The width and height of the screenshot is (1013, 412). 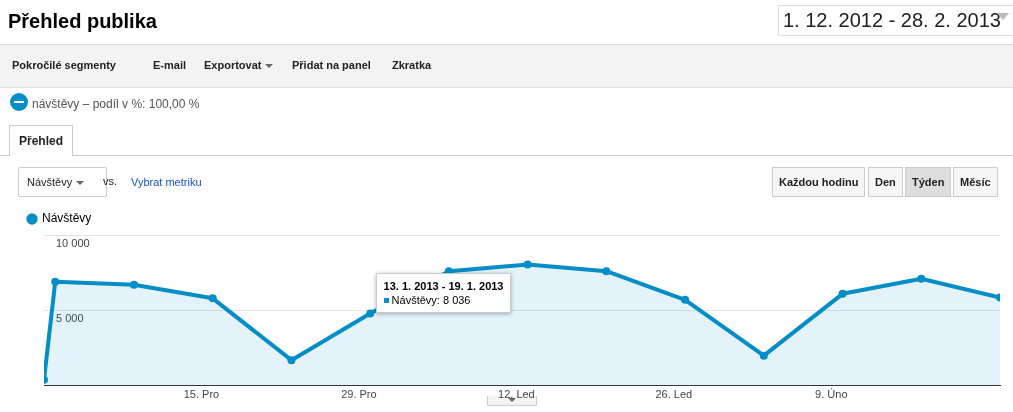 I want to click on text: Zkratka, so click(x=412, y=65).